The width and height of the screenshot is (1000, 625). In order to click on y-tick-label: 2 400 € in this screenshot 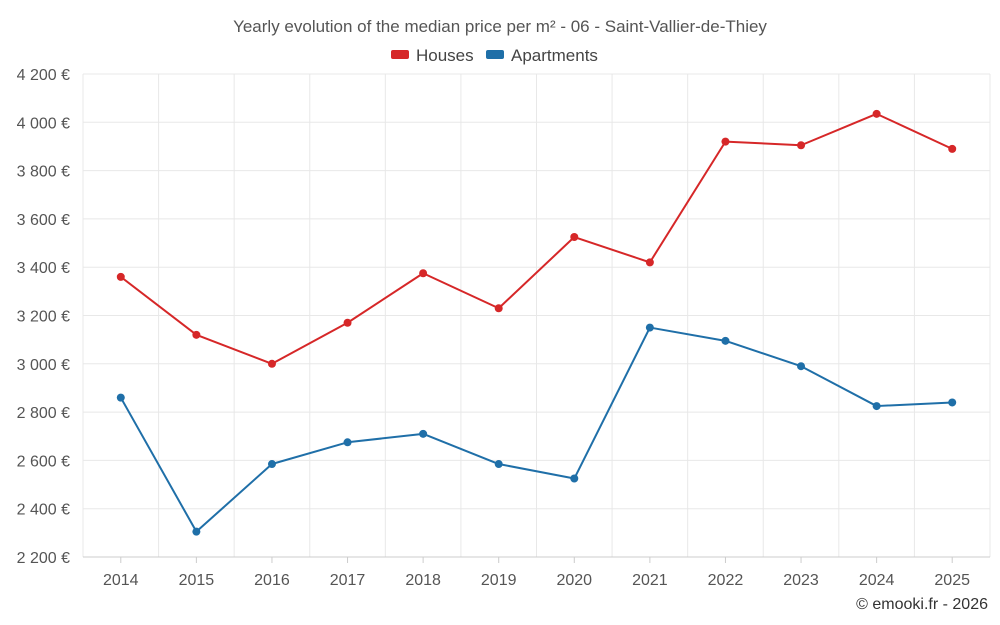, I will do `click(43, 510)`.